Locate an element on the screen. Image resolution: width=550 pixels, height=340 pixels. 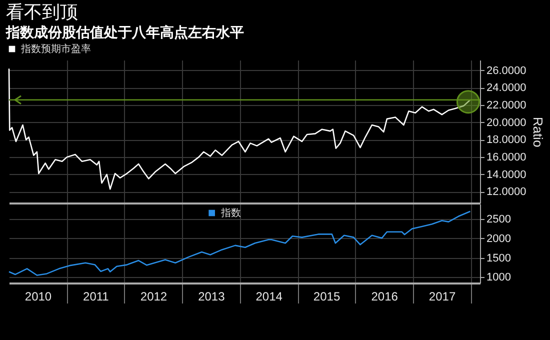
chart-subtitle: 指数成份股估值处于八年高点左右水平 is located at coordinates (125, 33).